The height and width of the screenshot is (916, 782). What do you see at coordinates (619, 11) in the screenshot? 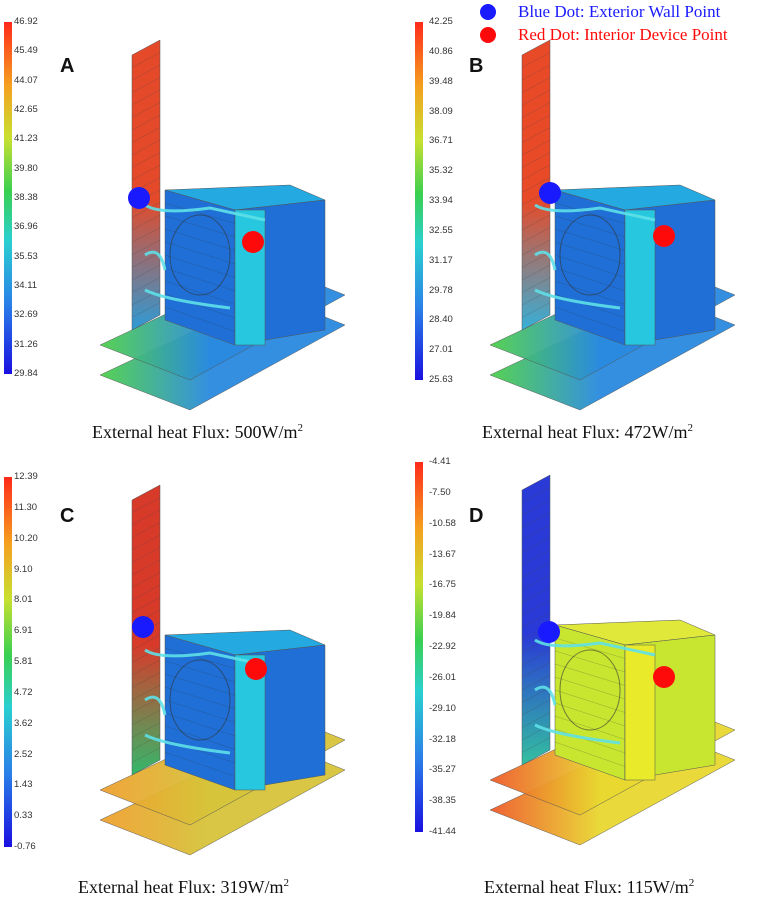
I see `legend-blue-label: Blue Dot: Exterior Wall Point` at bounding box center [619, 11].